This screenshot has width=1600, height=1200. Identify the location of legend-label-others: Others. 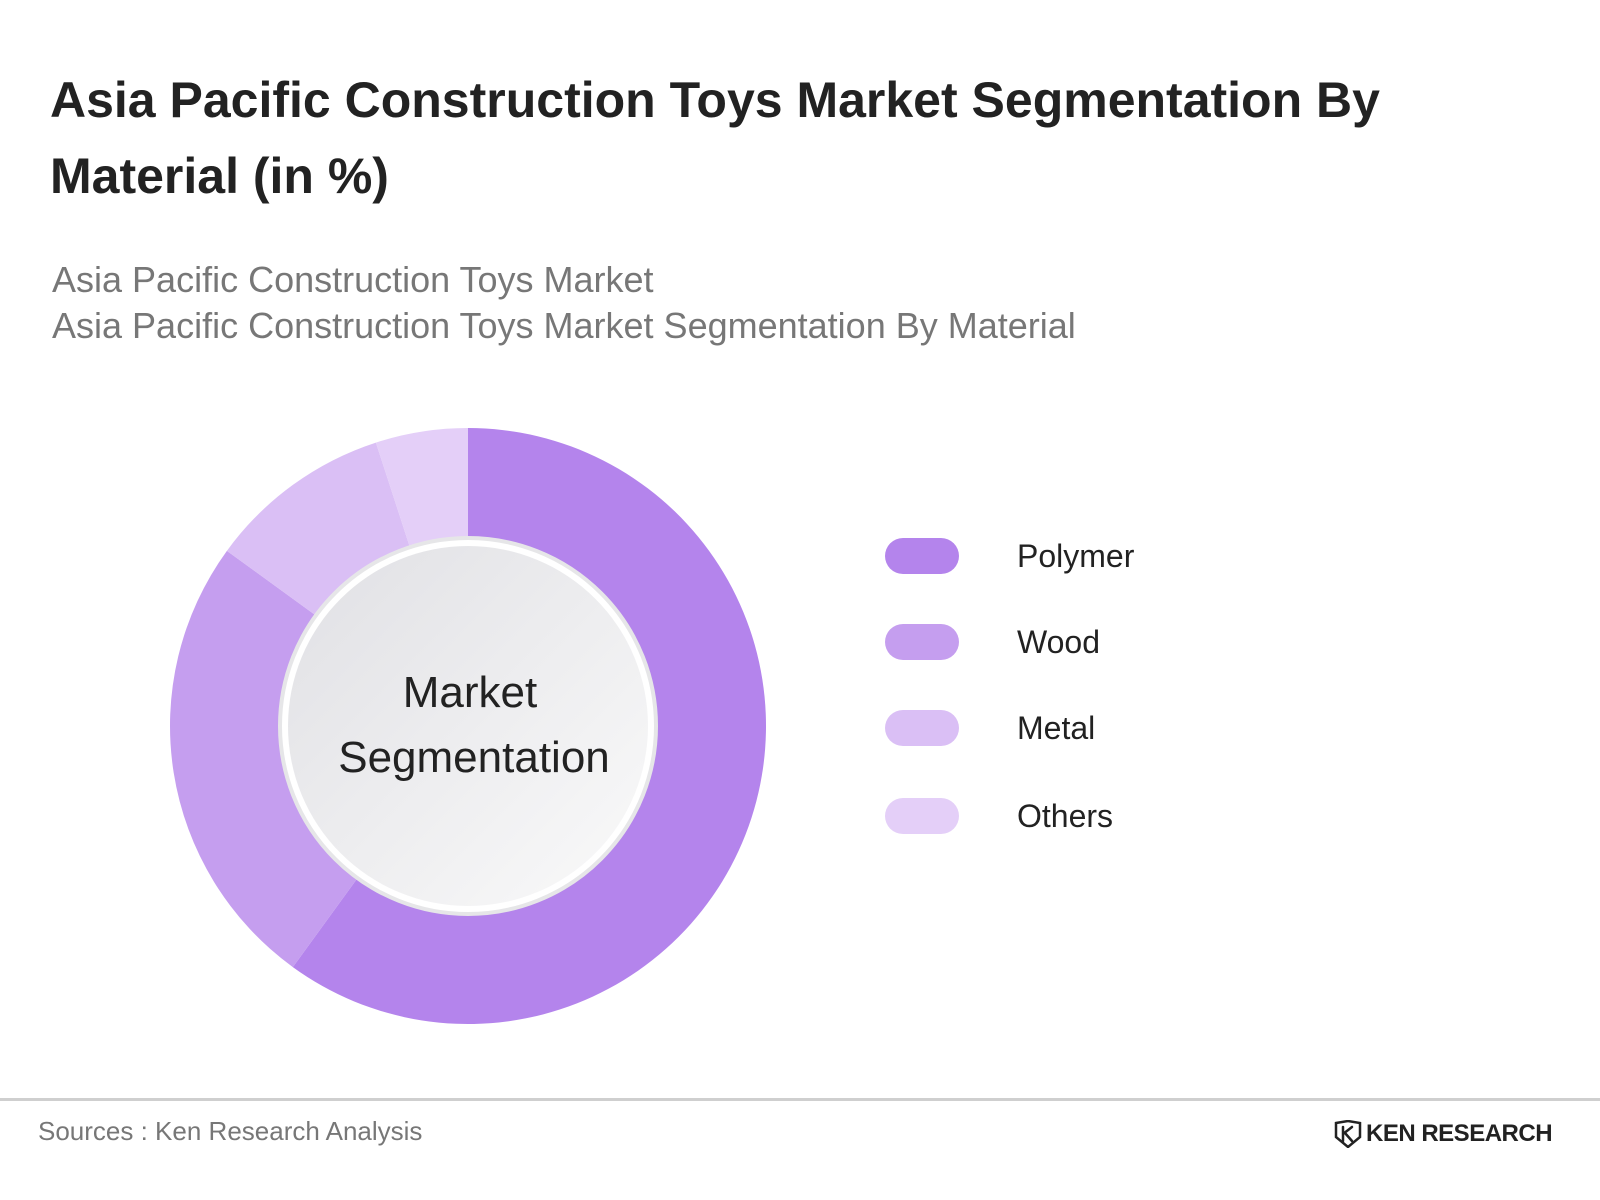
(1065, 816).